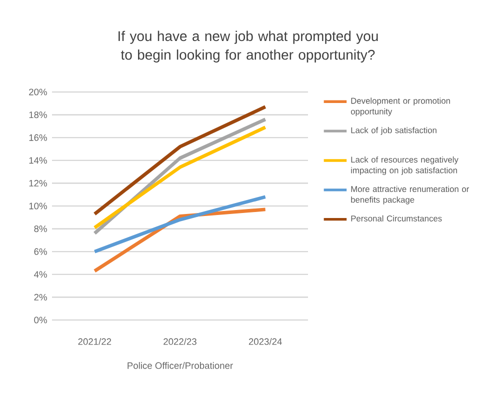  What do you see at coordinates (180, 365) in the screenshot?
I see `x-axis-title: Police Officer/Probationer` at bounding box center [180, 365].